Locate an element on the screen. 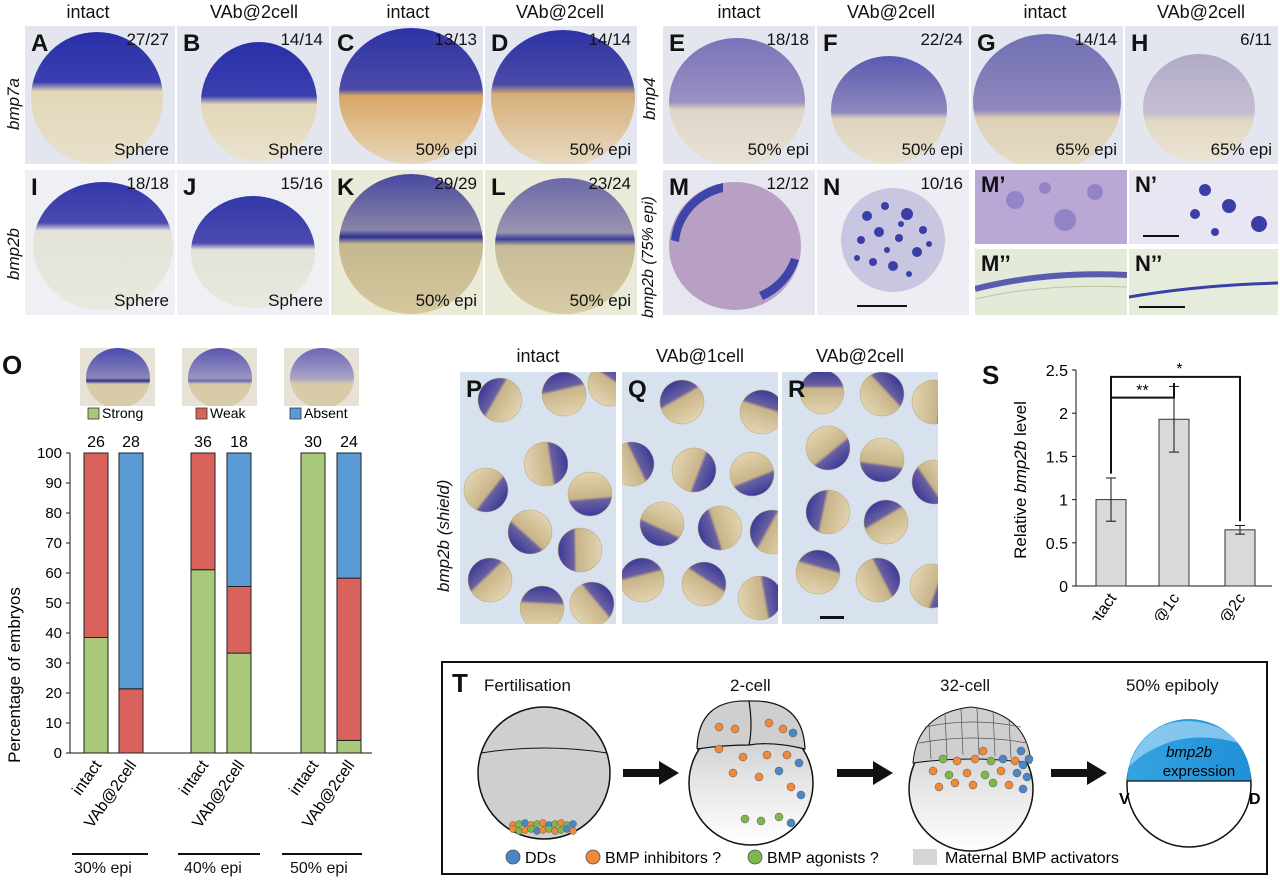 The image size is (1280, 885). gene-label-bmp2b: bmp2b is located at coordinates (13, 254).